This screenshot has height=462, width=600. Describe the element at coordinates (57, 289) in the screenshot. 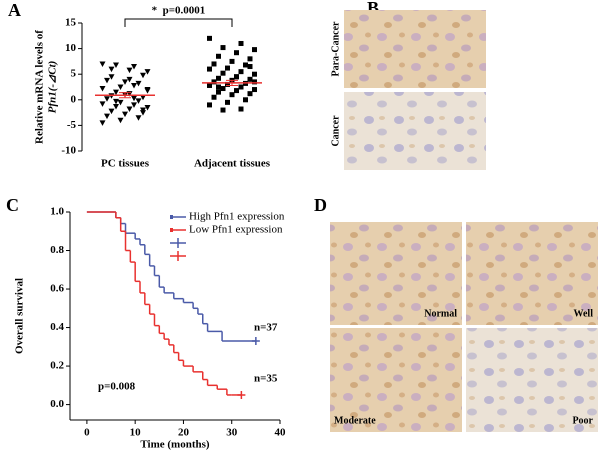

I see `y-tick-label: 0.6` at that location.